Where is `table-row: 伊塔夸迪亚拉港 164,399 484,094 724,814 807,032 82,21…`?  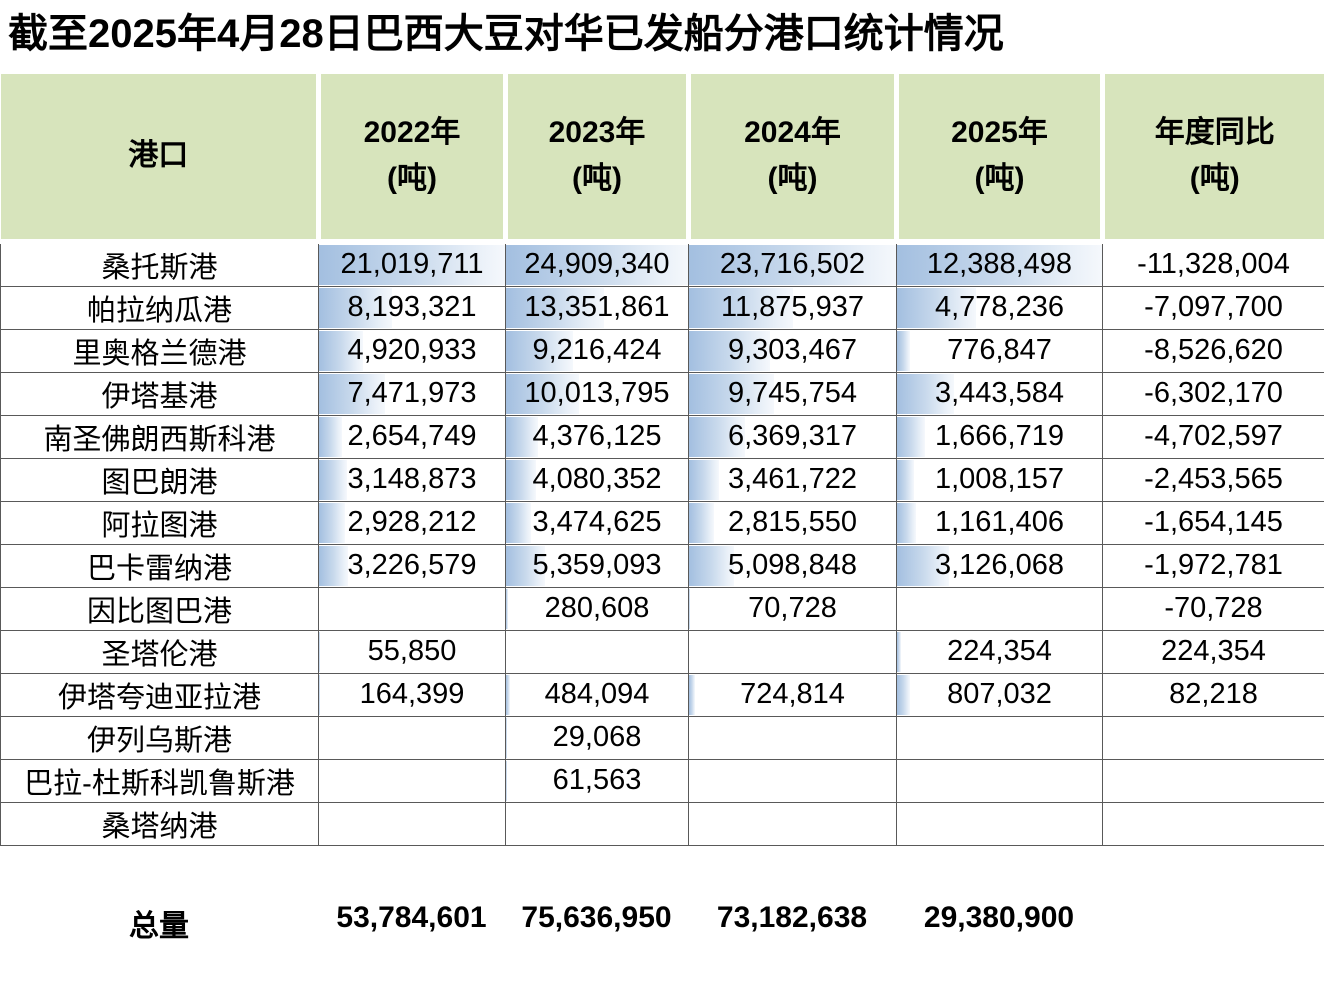 table-row: 伊塔夸迪亚拉港 164,399 484,094 724,814 807,032 82,21… is located at coordinates (662, 694).